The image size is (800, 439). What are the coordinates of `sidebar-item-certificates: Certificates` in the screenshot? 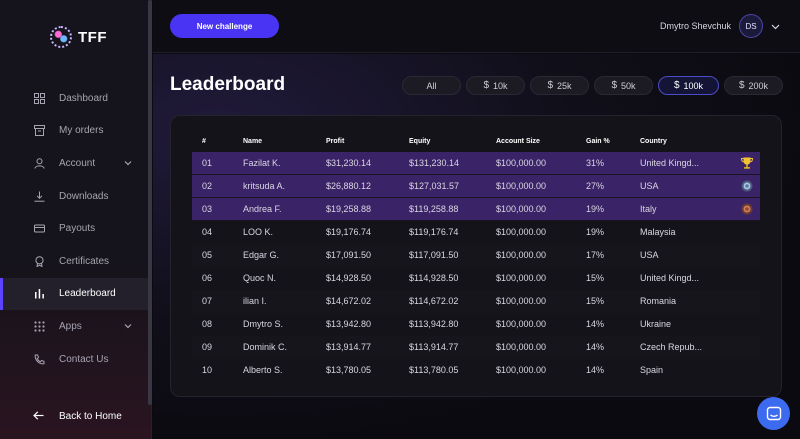 It's located at (74, 261).